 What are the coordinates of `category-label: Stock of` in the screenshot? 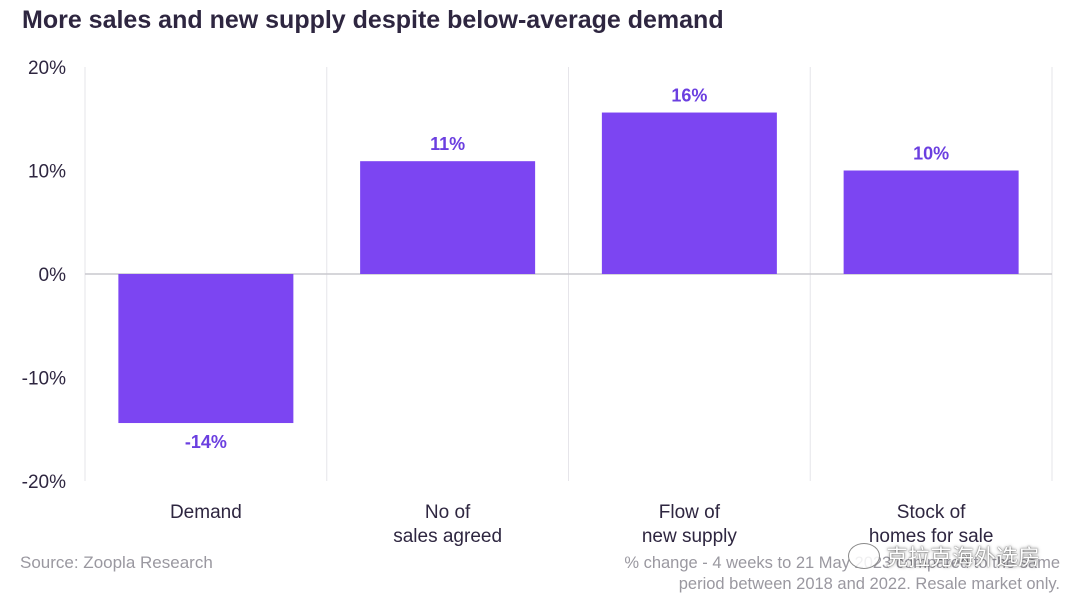 It's located at (931, 512).